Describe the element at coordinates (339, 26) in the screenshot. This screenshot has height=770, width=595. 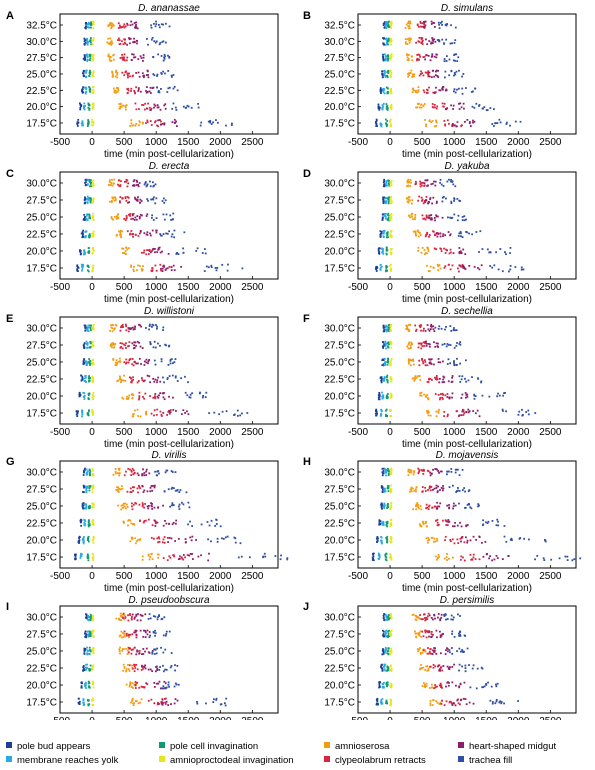
I see `y-tick-label: 32.5°C` at that location.